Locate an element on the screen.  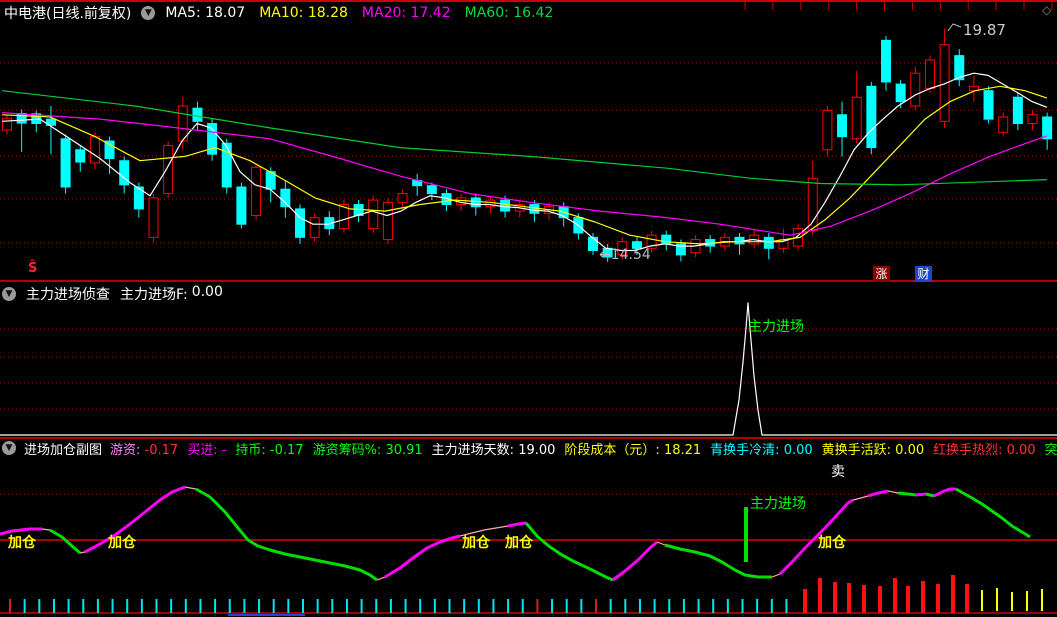
low-price-label: ←14.54 is located at coordinates (625, 255).